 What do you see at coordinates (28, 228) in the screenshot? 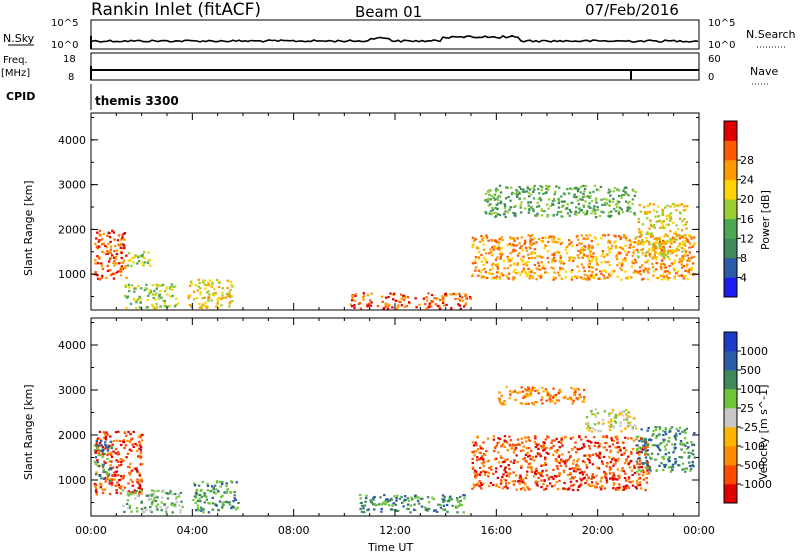
I see `power-ylabel: Slant Range [km]` at bounding box center [28, 228].